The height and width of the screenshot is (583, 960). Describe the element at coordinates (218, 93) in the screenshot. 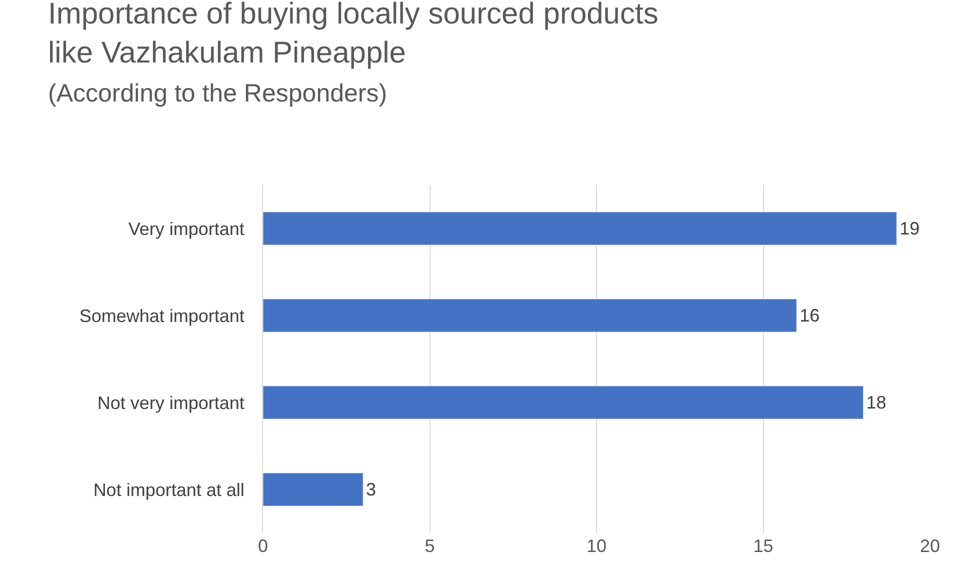

I see `chart-subtitle: (According to the Responders)` at that location.